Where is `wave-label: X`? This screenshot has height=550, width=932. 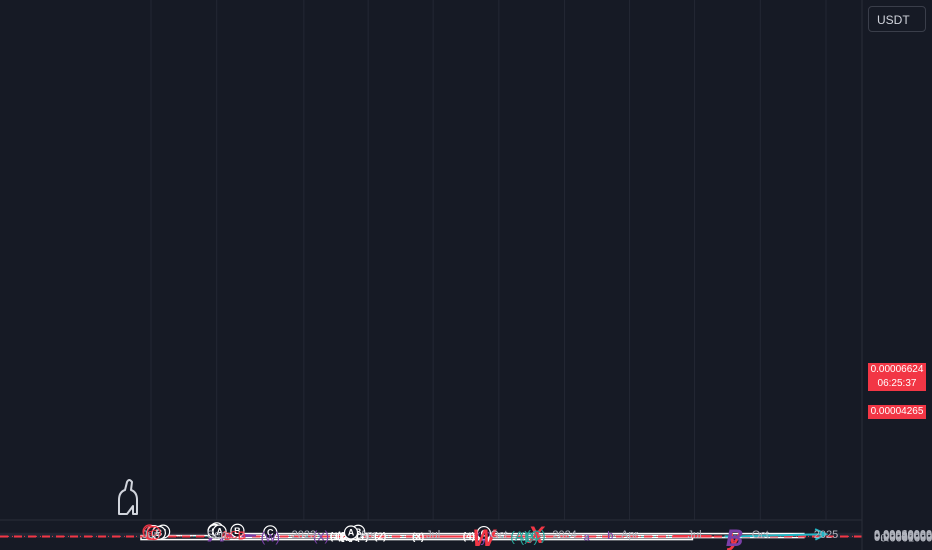 wave-label: X is located at coordinates (536, 535).